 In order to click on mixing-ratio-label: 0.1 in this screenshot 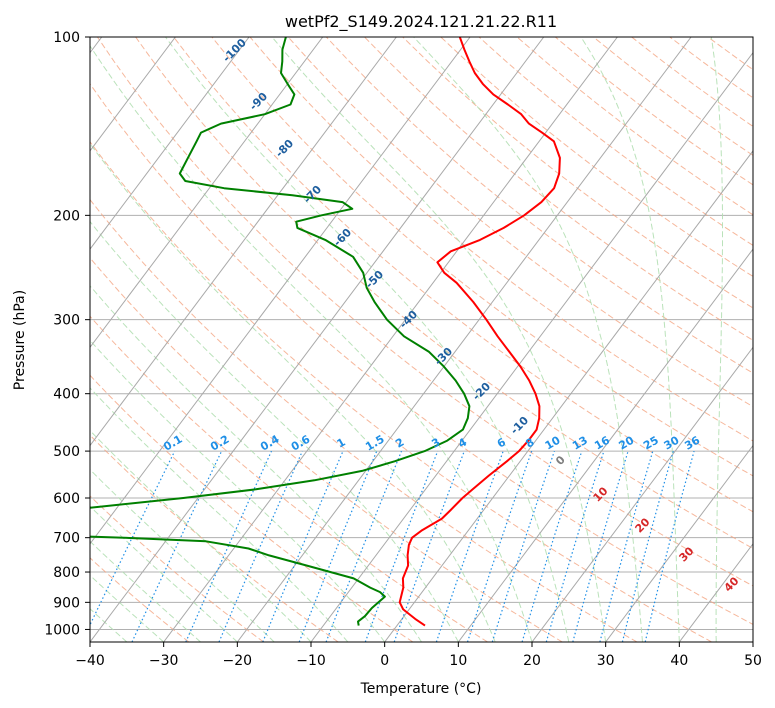, I will do `click(172, 443)`.